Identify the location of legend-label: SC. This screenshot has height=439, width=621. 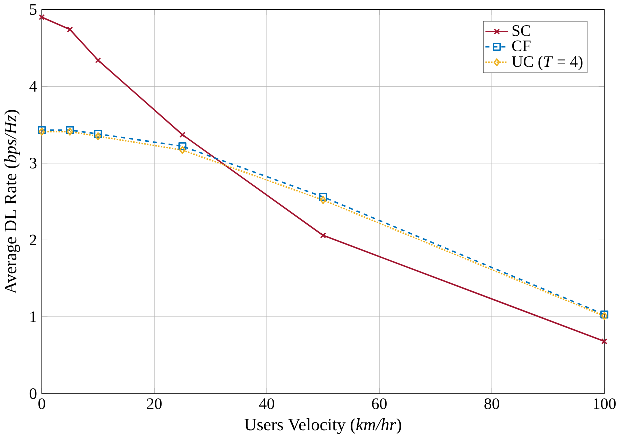
(521, 31).